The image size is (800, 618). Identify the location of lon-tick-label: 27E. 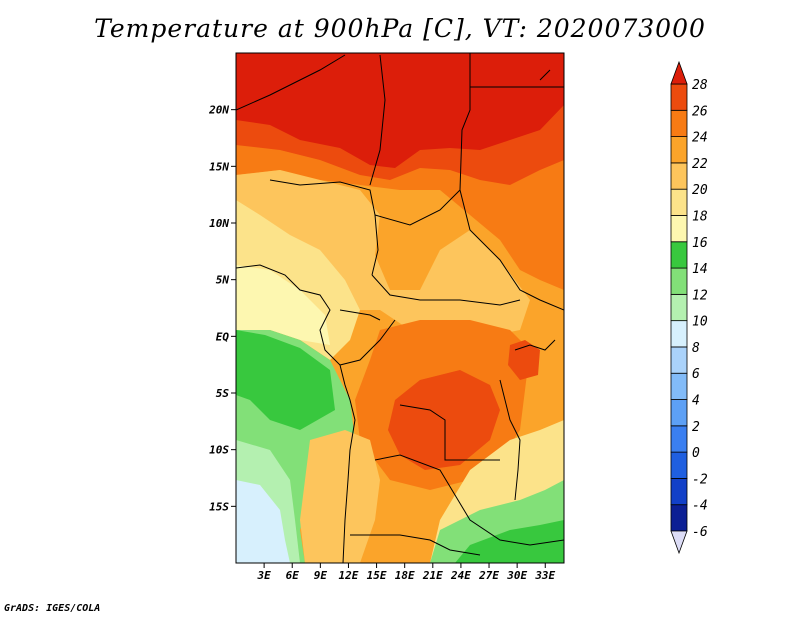
(488, 575).